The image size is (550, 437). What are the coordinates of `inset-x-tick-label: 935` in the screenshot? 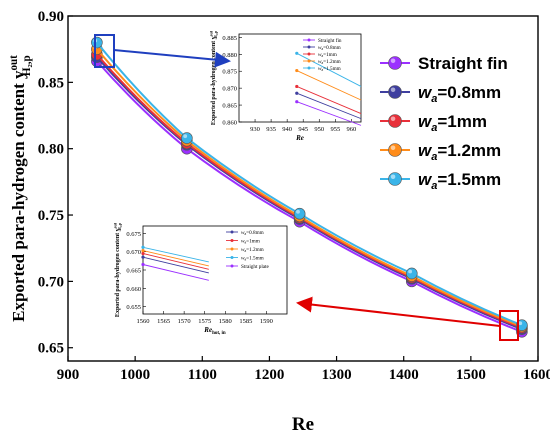 It's located at (271, 129).